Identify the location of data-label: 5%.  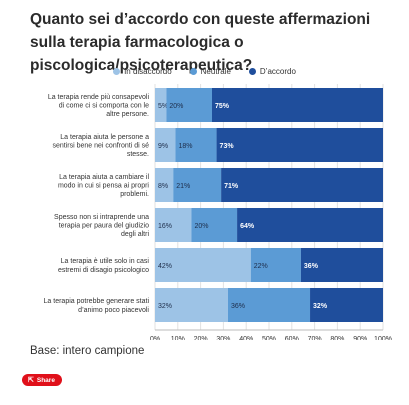
(163, 106).